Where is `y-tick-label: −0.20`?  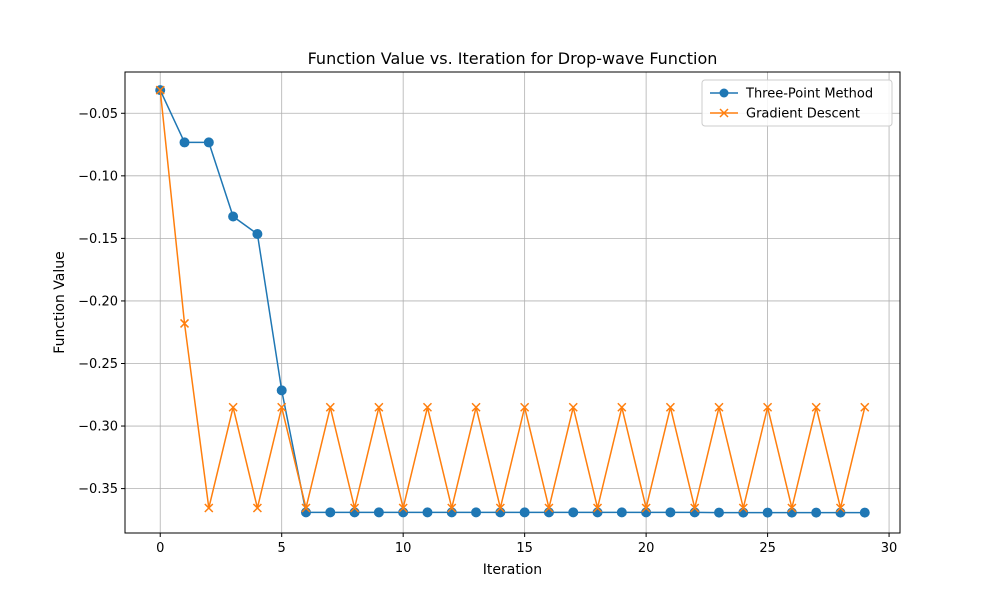 y-tick-label: −0.20 is located at coordinates (98, 301).